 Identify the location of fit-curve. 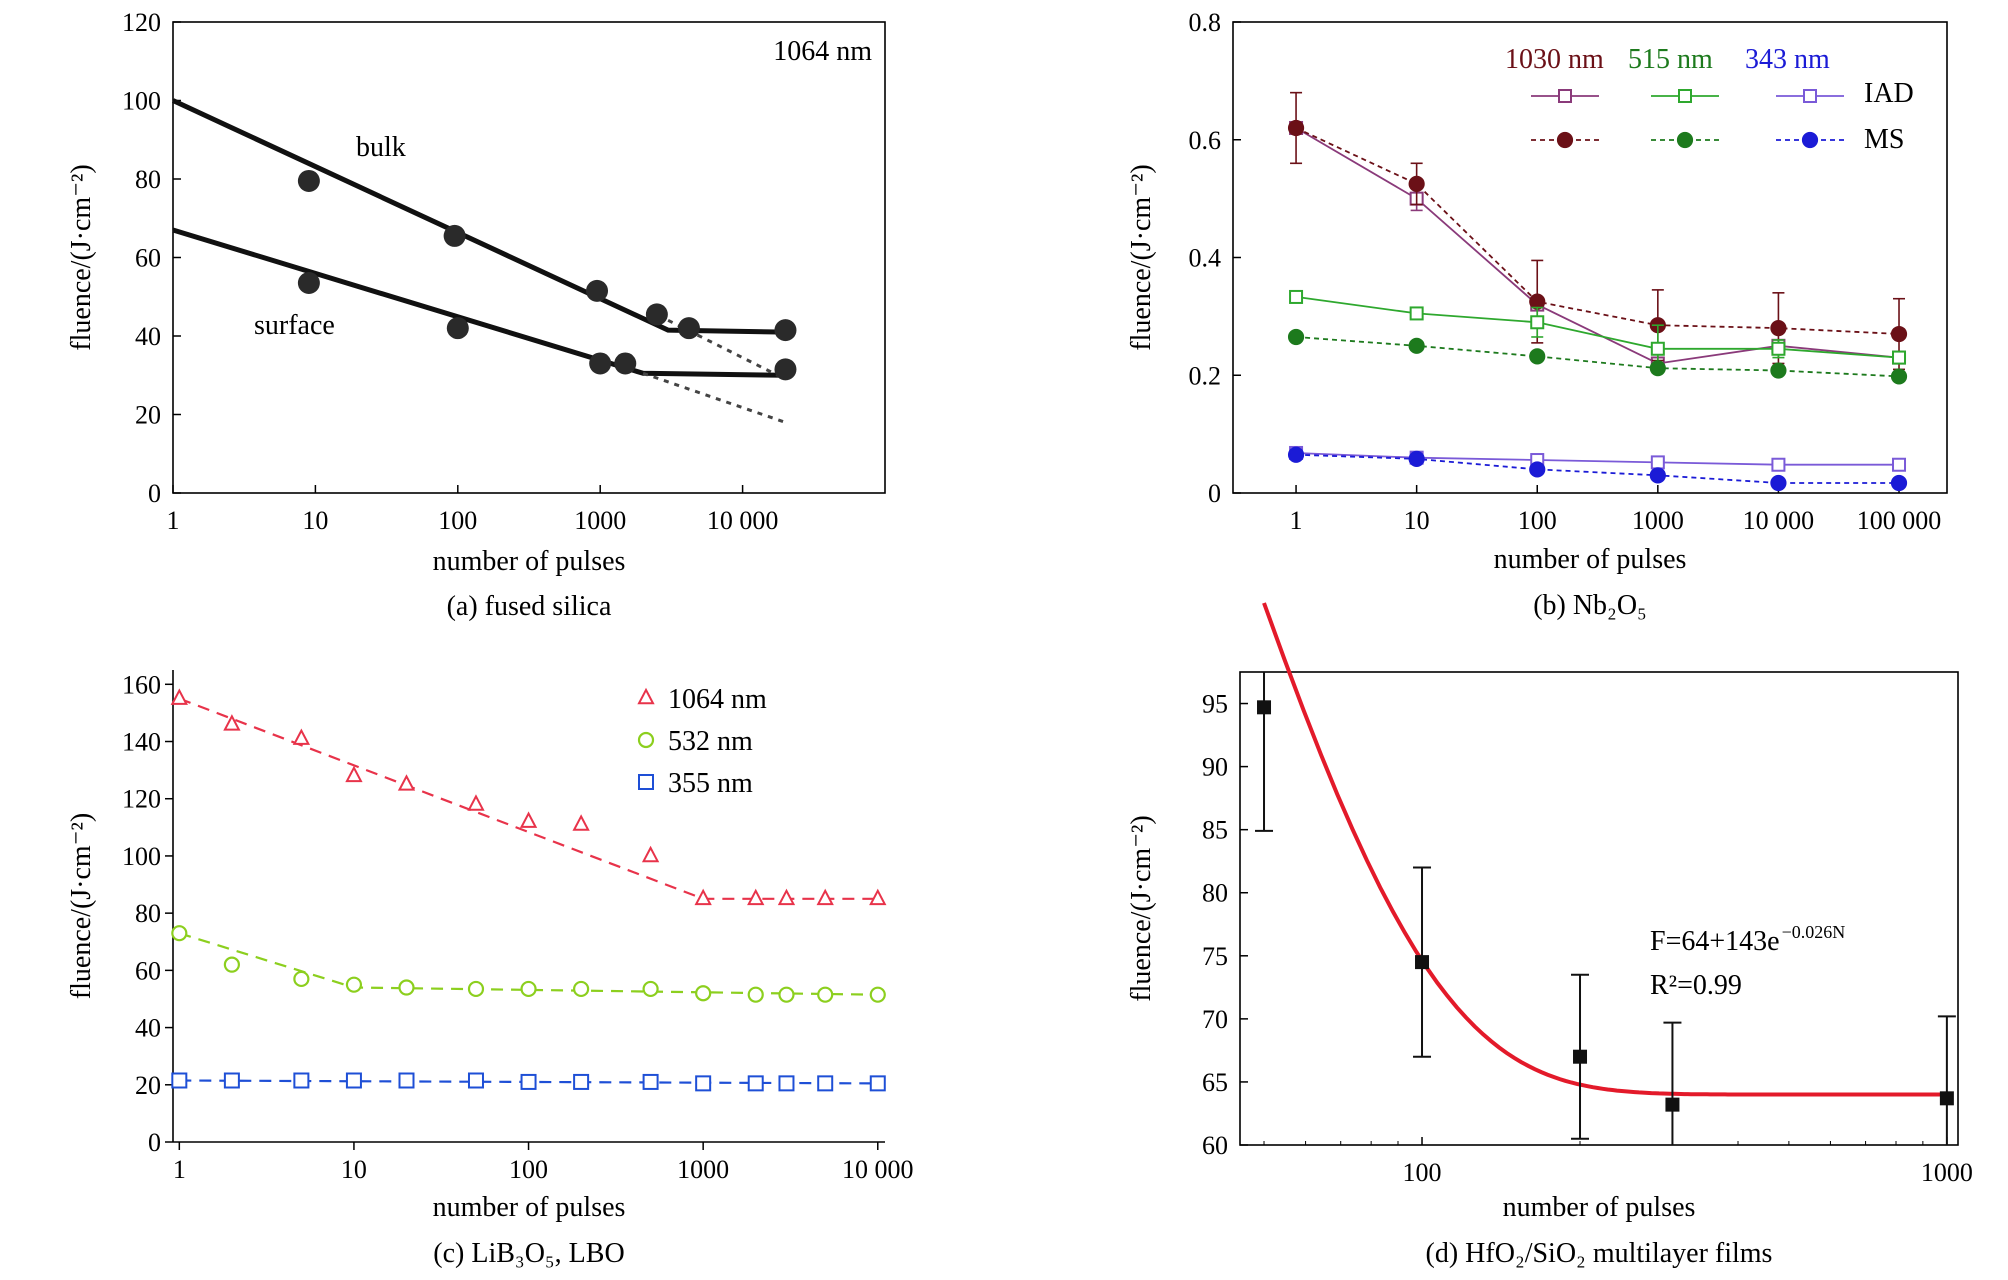
(1604, 849).